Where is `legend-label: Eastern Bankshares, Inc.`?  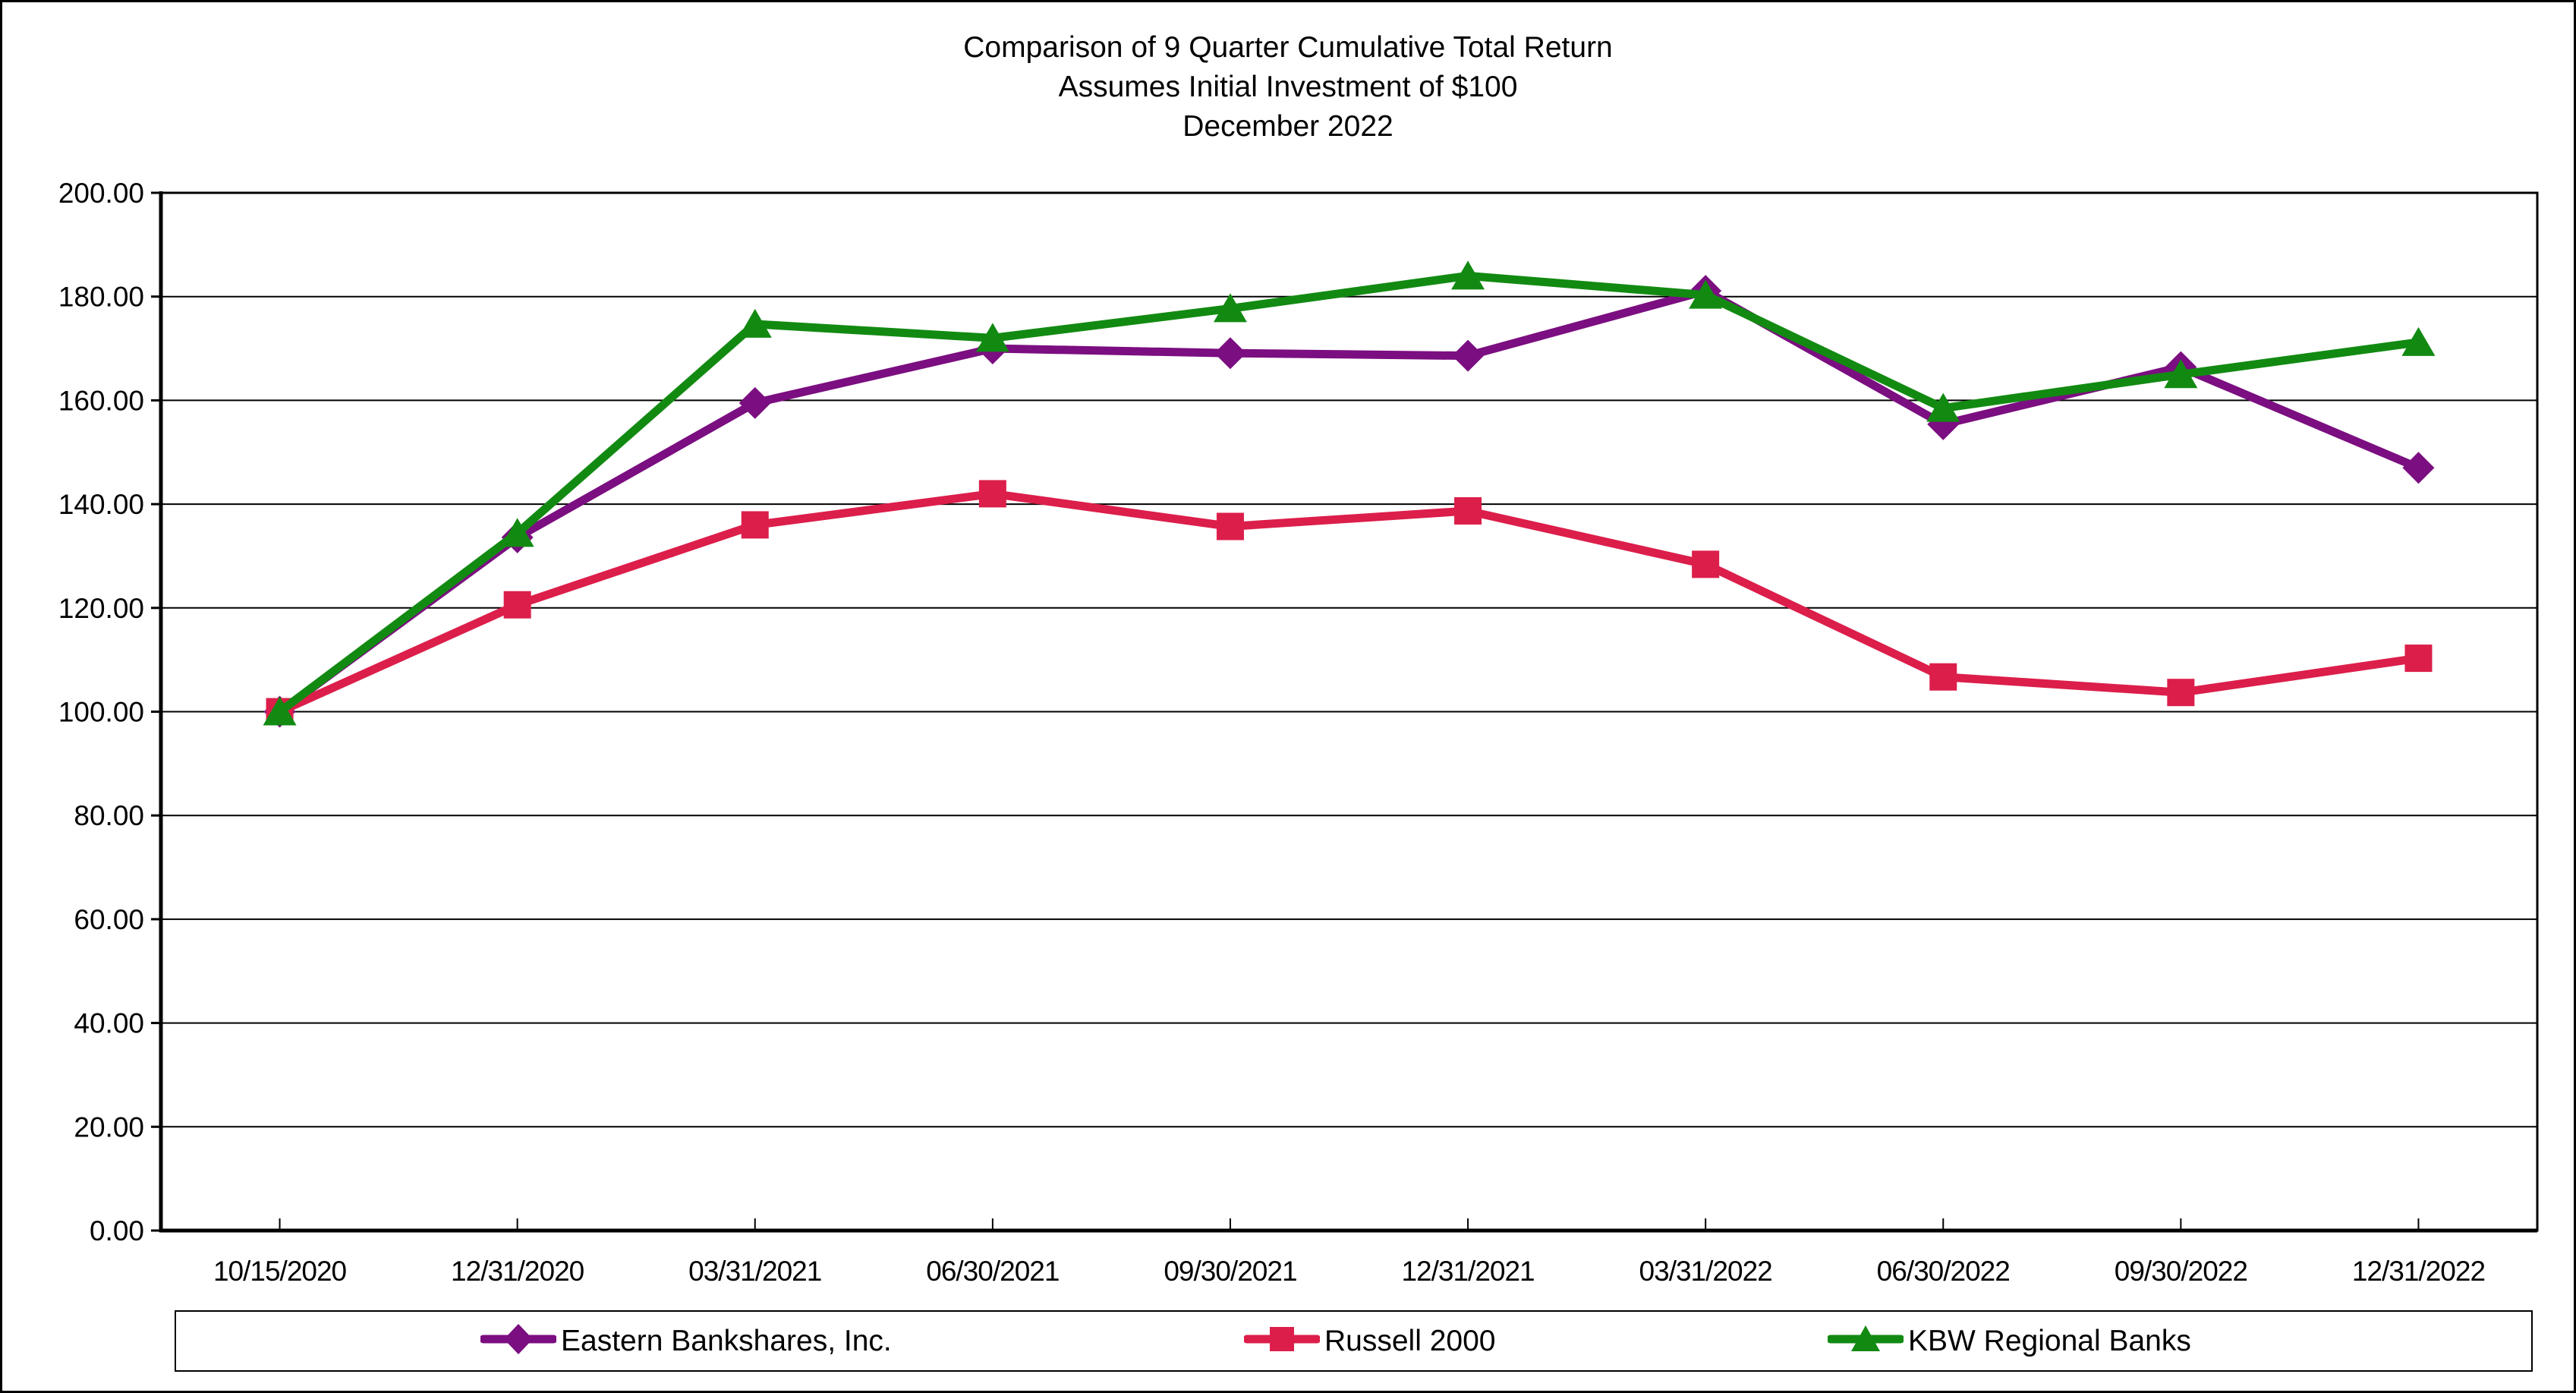 legend-label: Eastern Bankshares, Inc. is located at coordinates (726, 1340).